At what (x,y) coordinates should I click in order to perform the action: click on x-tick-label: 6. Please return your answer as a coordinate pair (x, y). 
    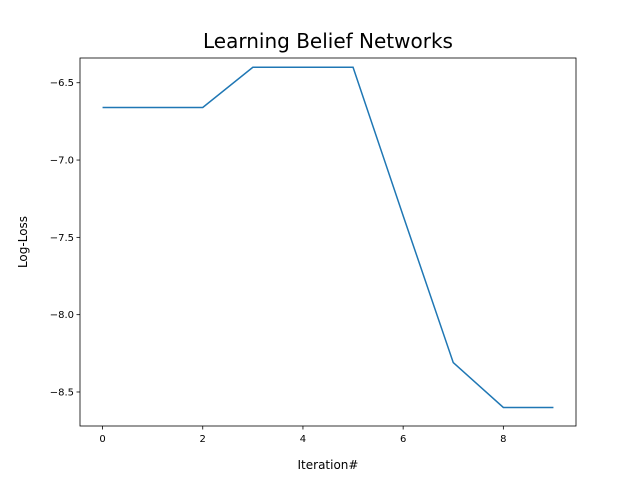
    Looking at the image, I should click on (403, 439).